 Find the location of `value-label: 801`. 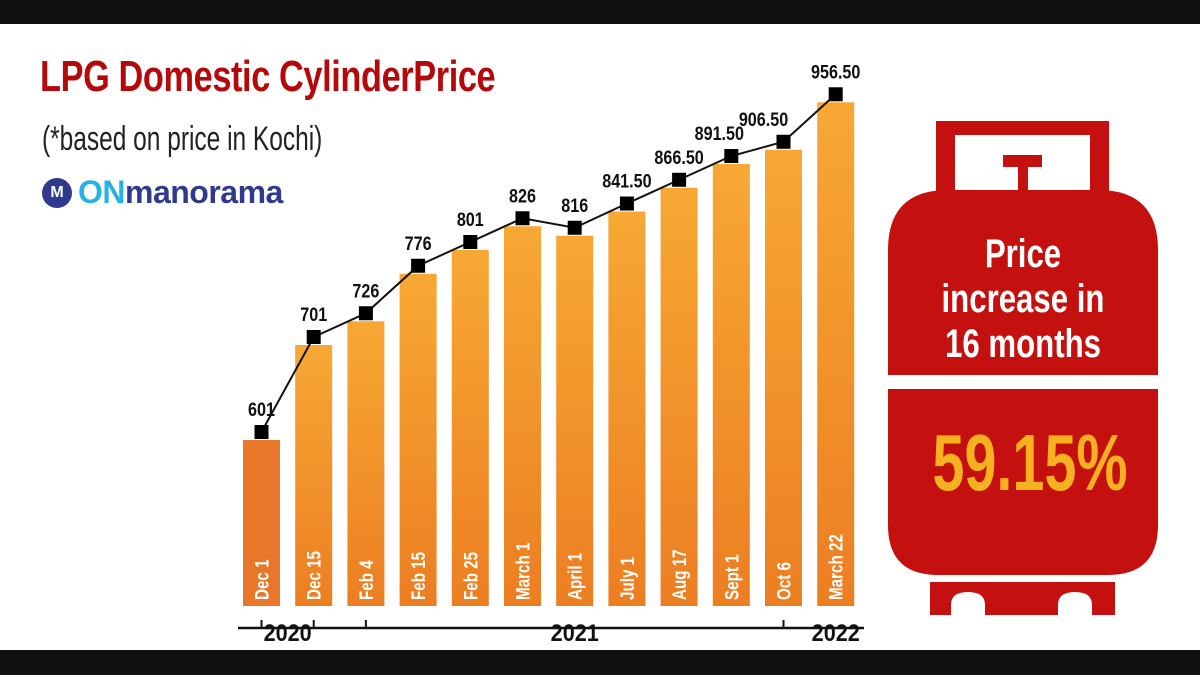

value-label: 801 is located at coordinates (470, 220).